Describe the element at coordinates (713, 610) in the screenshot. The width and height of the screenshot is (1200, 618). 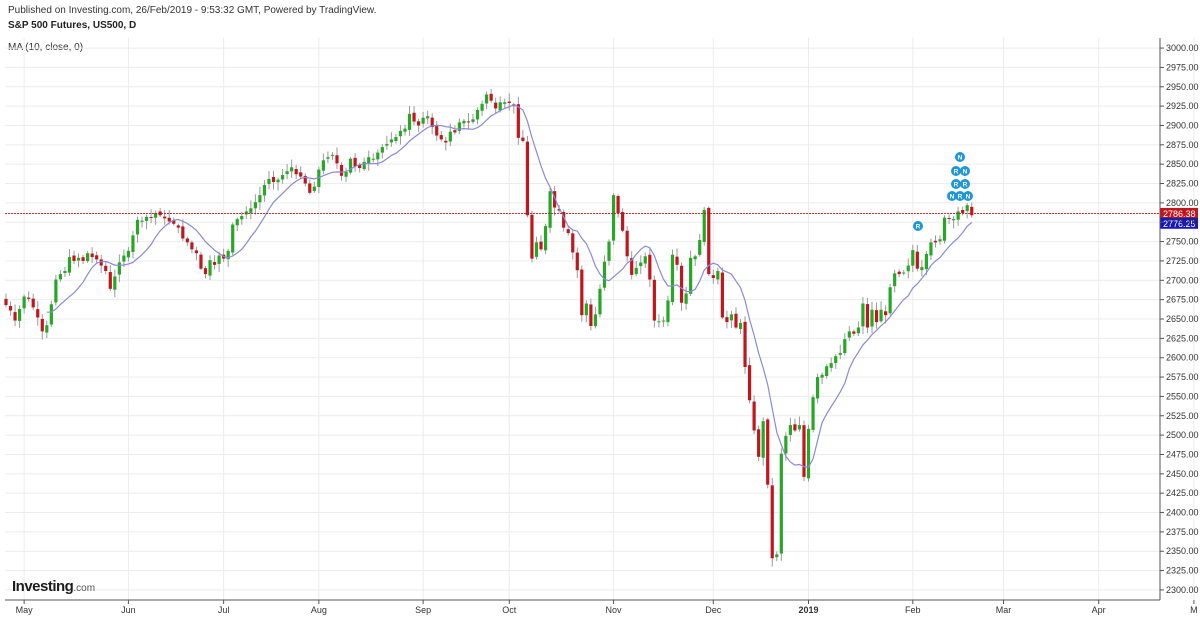
I see `x-tick-label: Dec` at that location.